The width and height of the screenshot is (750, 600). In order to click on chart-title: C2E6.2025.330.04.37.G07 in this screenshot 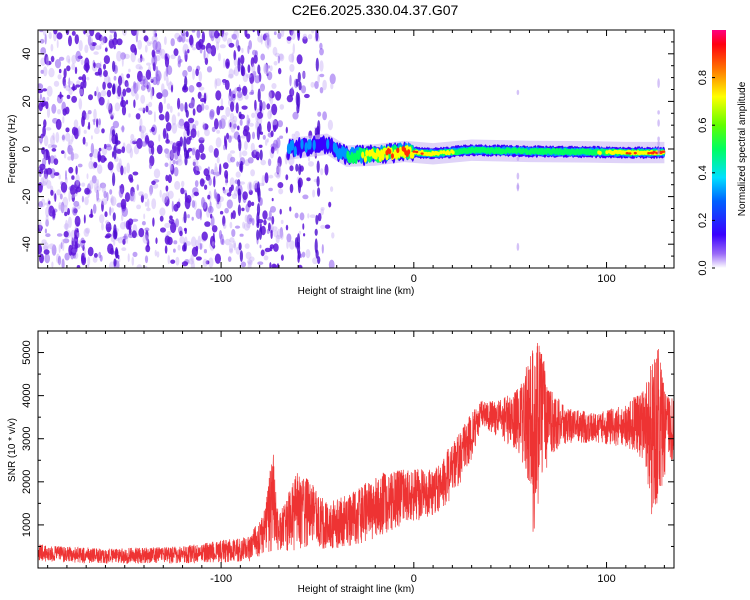, I will do `click(375, 10)`.